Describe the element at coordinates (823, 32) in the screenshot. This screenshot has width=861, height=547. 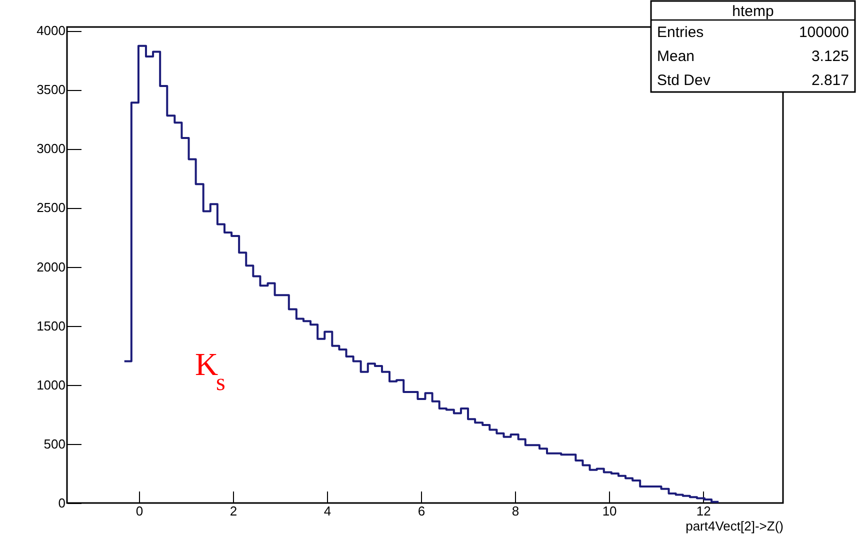
I see `text: 100000` at that location.